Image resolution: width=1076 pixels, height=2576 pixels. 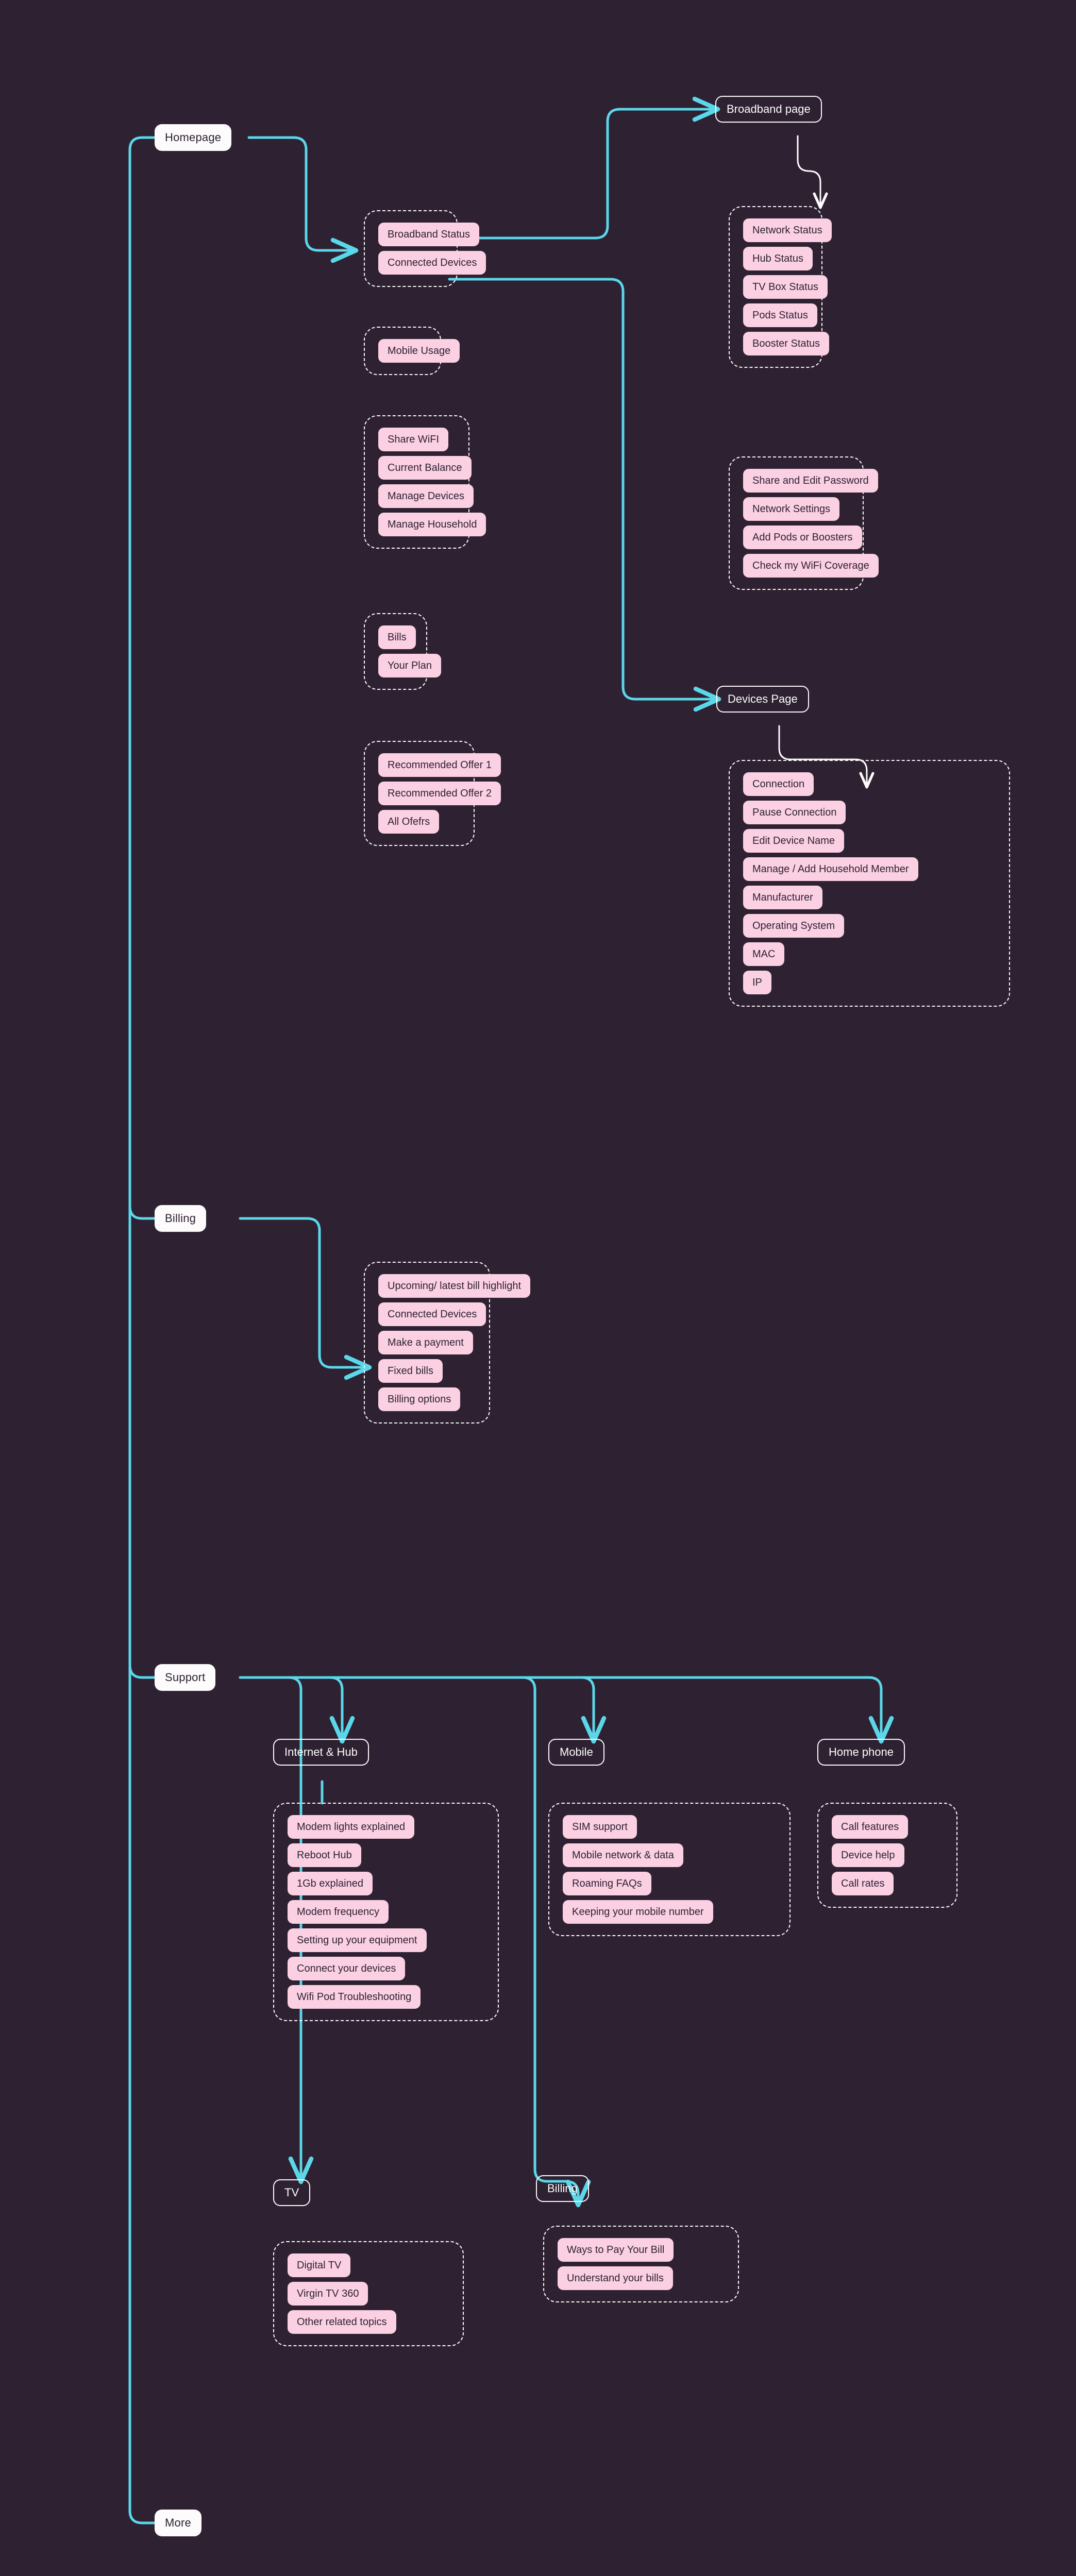 I want to click on pill-modem-lights-explained: Modem lights explained, so click(x=352, y=1827).